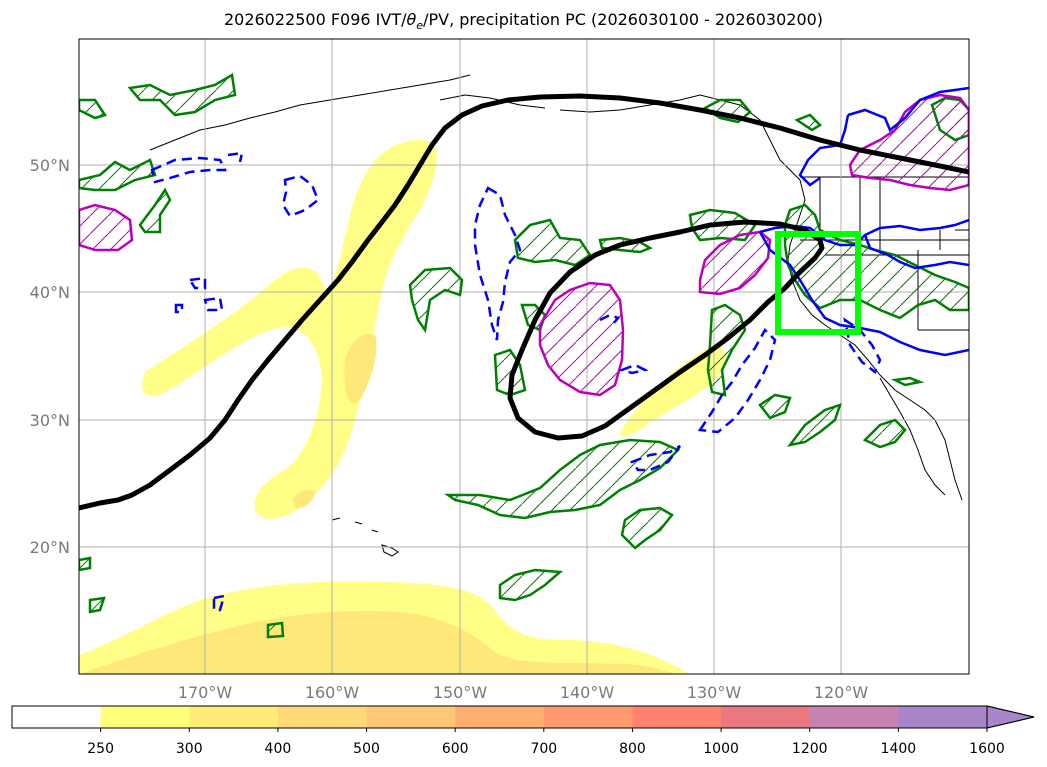 Image resolution: width=1047 pixels, height=767 pixels. I want to click on lon-label-150w: 150°W, so click(460, 692).